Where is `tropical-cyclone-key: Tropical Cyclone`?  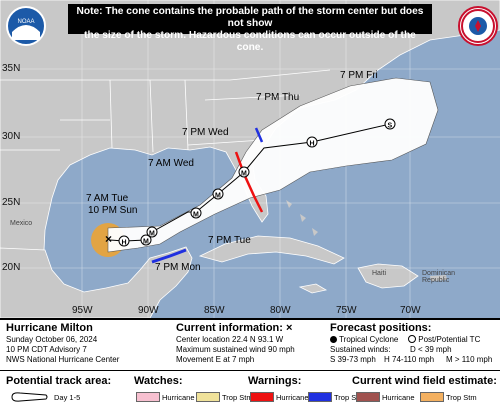
tropical-cyclone-key: Tropical Cyclone is located at coordinates (364, 339).